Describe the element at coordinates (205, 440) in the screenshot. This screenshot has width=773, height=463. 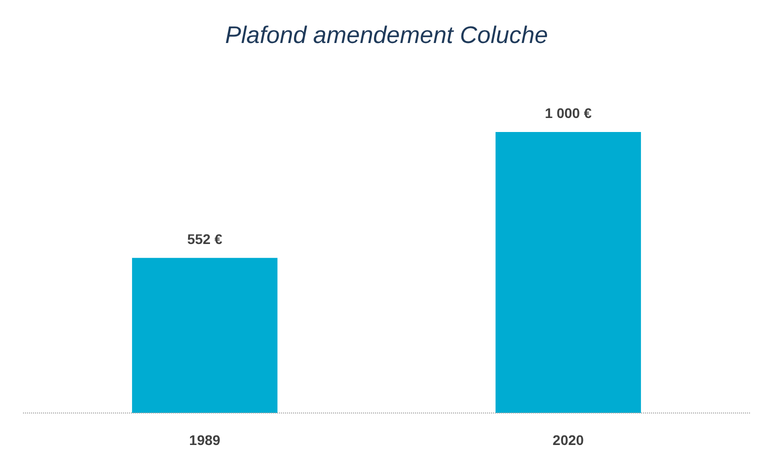
I see `x-tick-label: 1989` at that location.